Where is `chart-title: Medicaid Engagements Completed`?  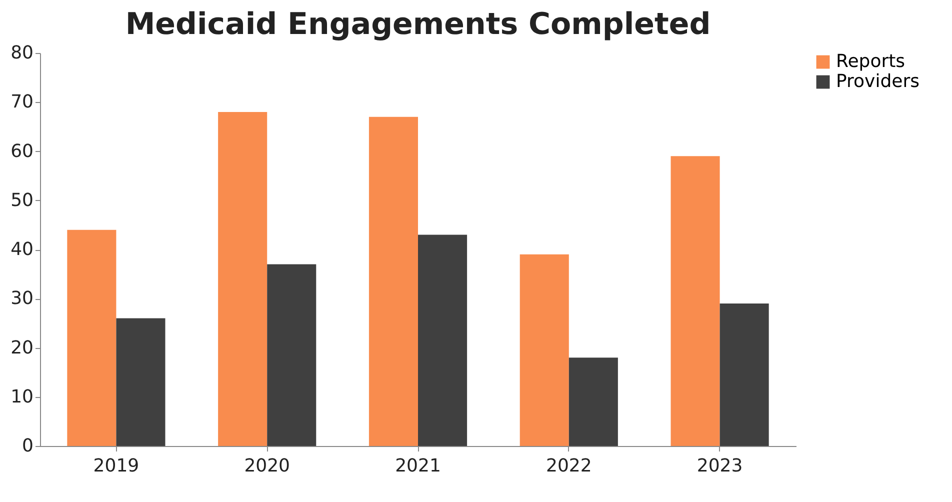 chart-title: Medicaid Engagements Completed is located at coordinates (418, 24).